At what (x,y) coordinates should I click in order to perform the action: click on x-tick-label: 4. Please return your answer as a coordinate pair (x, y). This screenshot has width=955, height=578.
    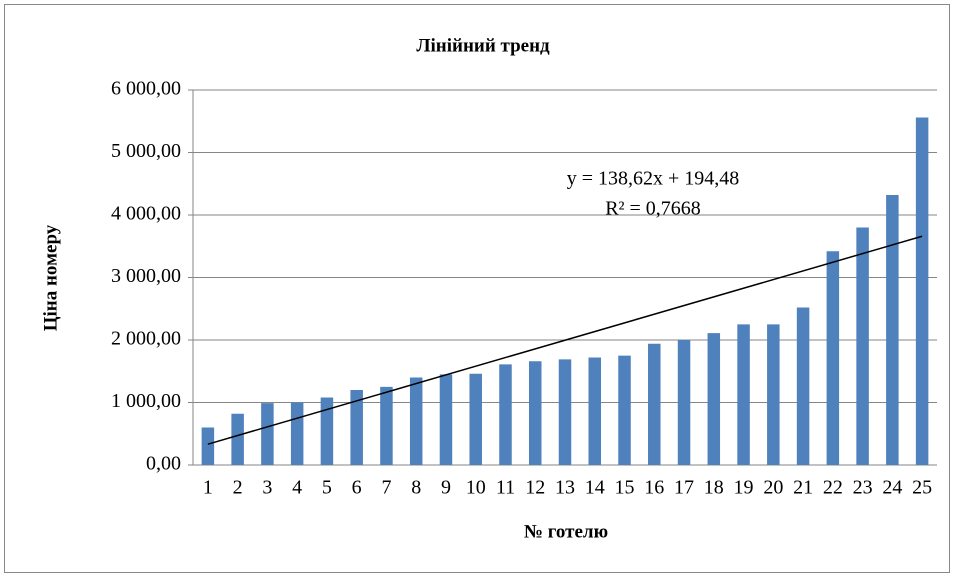
    Looking at the image, I should click on (297, 488).